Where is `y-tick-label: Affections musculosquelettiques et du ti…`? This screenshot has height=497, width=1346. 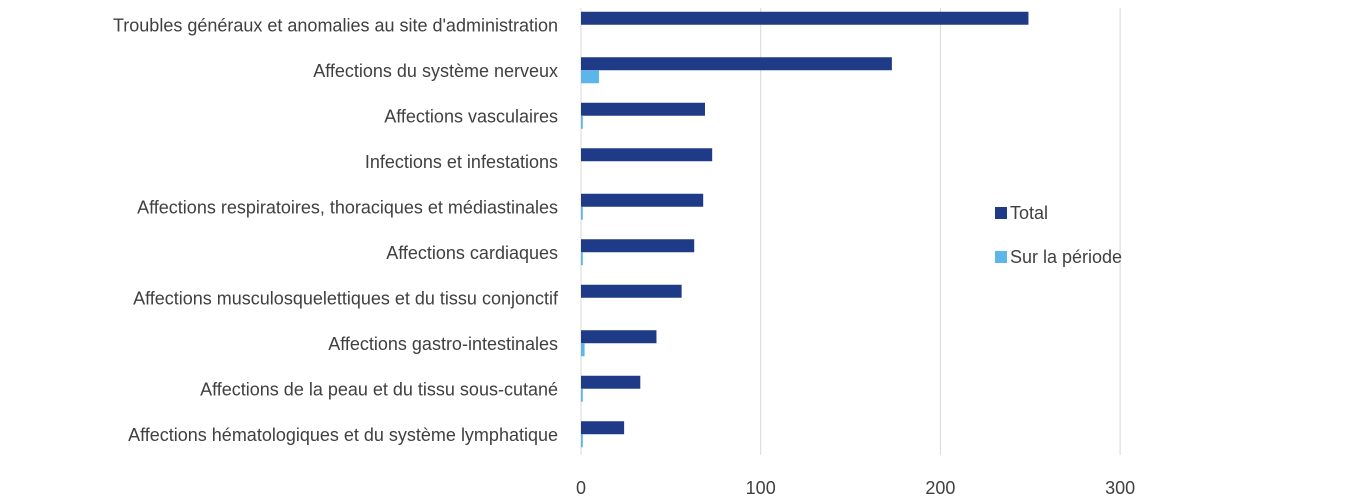
y-tick-label: Affections musculosquelettiques et du ti… is located at coordinates (346, 299).